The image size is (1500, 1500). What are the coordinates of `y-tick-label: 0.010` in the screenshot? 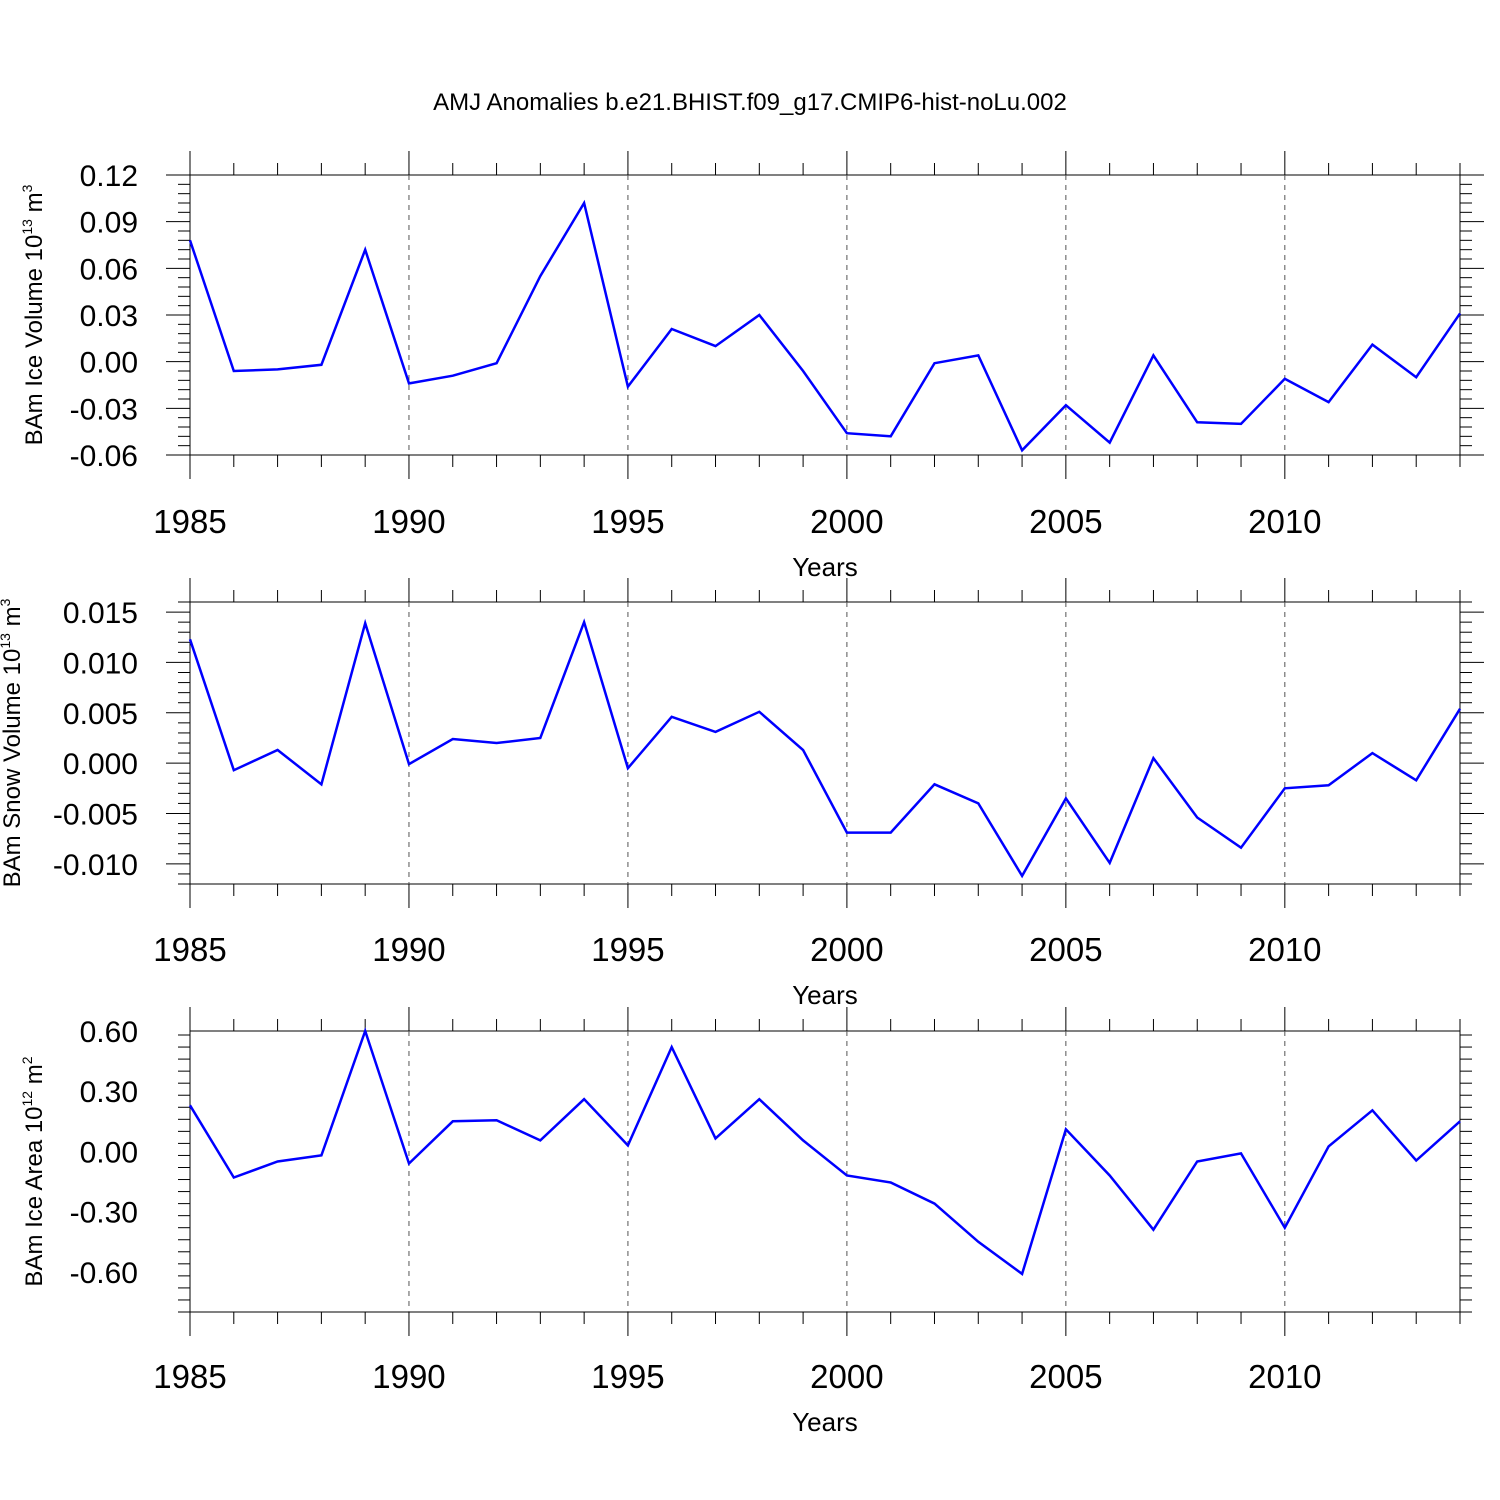 It's located at (100, 663).